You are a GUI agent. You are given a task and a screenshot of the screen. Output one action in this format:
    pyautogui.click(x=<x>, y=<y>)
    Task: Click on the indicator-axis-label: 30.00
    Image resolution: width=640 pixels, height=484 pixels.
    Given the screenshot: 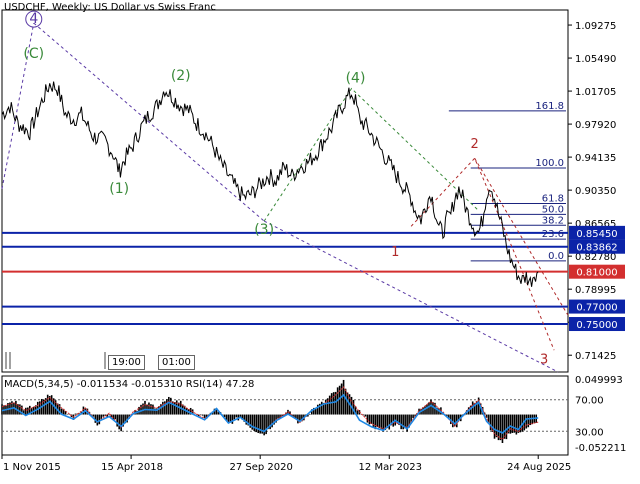 What is the action you would take?
    pyautogui.click(x=589, y=432)
    